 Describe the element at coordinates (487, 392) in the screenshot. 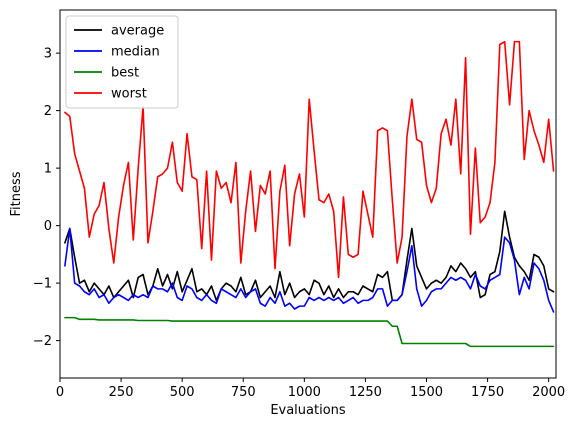

I see `x-tick-label: 1750` at that location.